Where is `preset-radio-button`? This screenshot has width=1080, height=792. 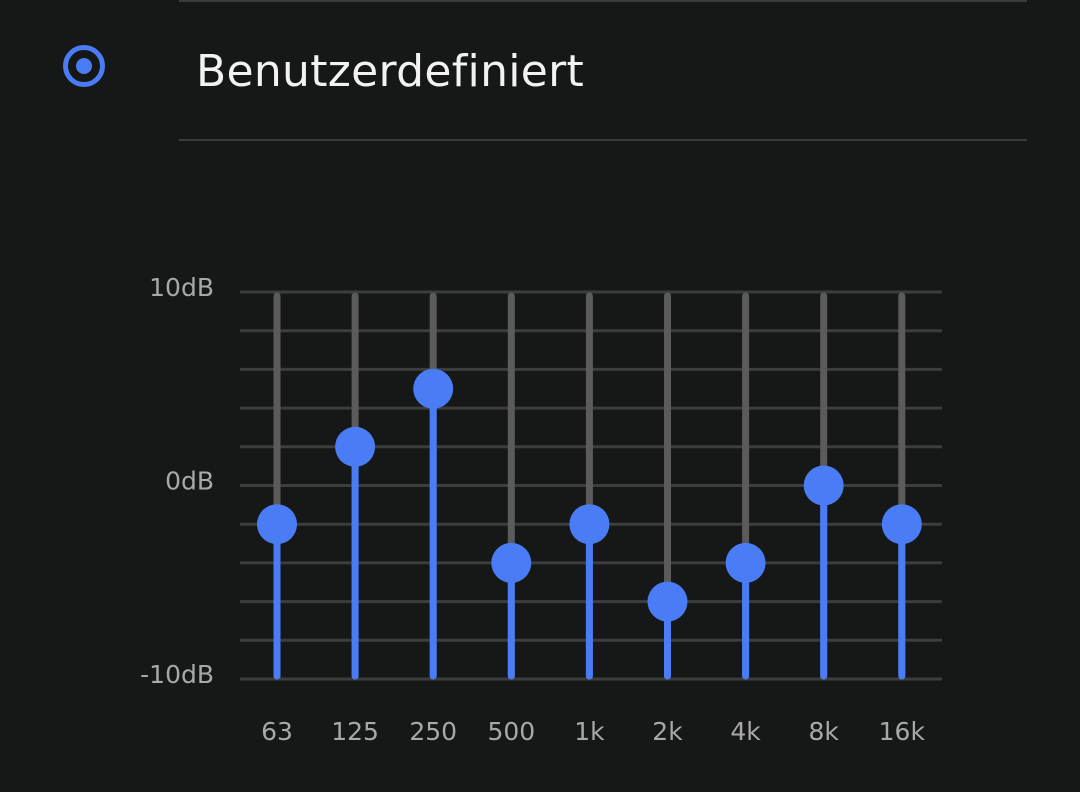 preset-radio-button is located at coordinates (84, 66).